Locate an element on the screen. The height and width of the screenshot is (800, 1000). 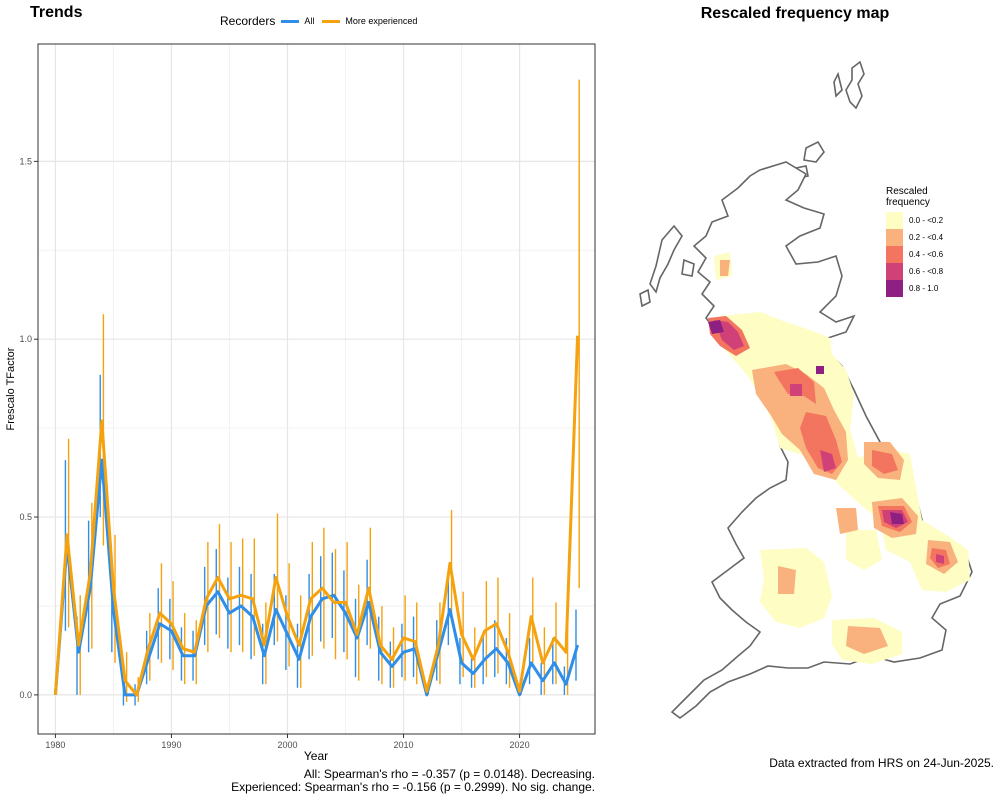
map-title: Rescaled frequency map is located at coordinates (795, 13).